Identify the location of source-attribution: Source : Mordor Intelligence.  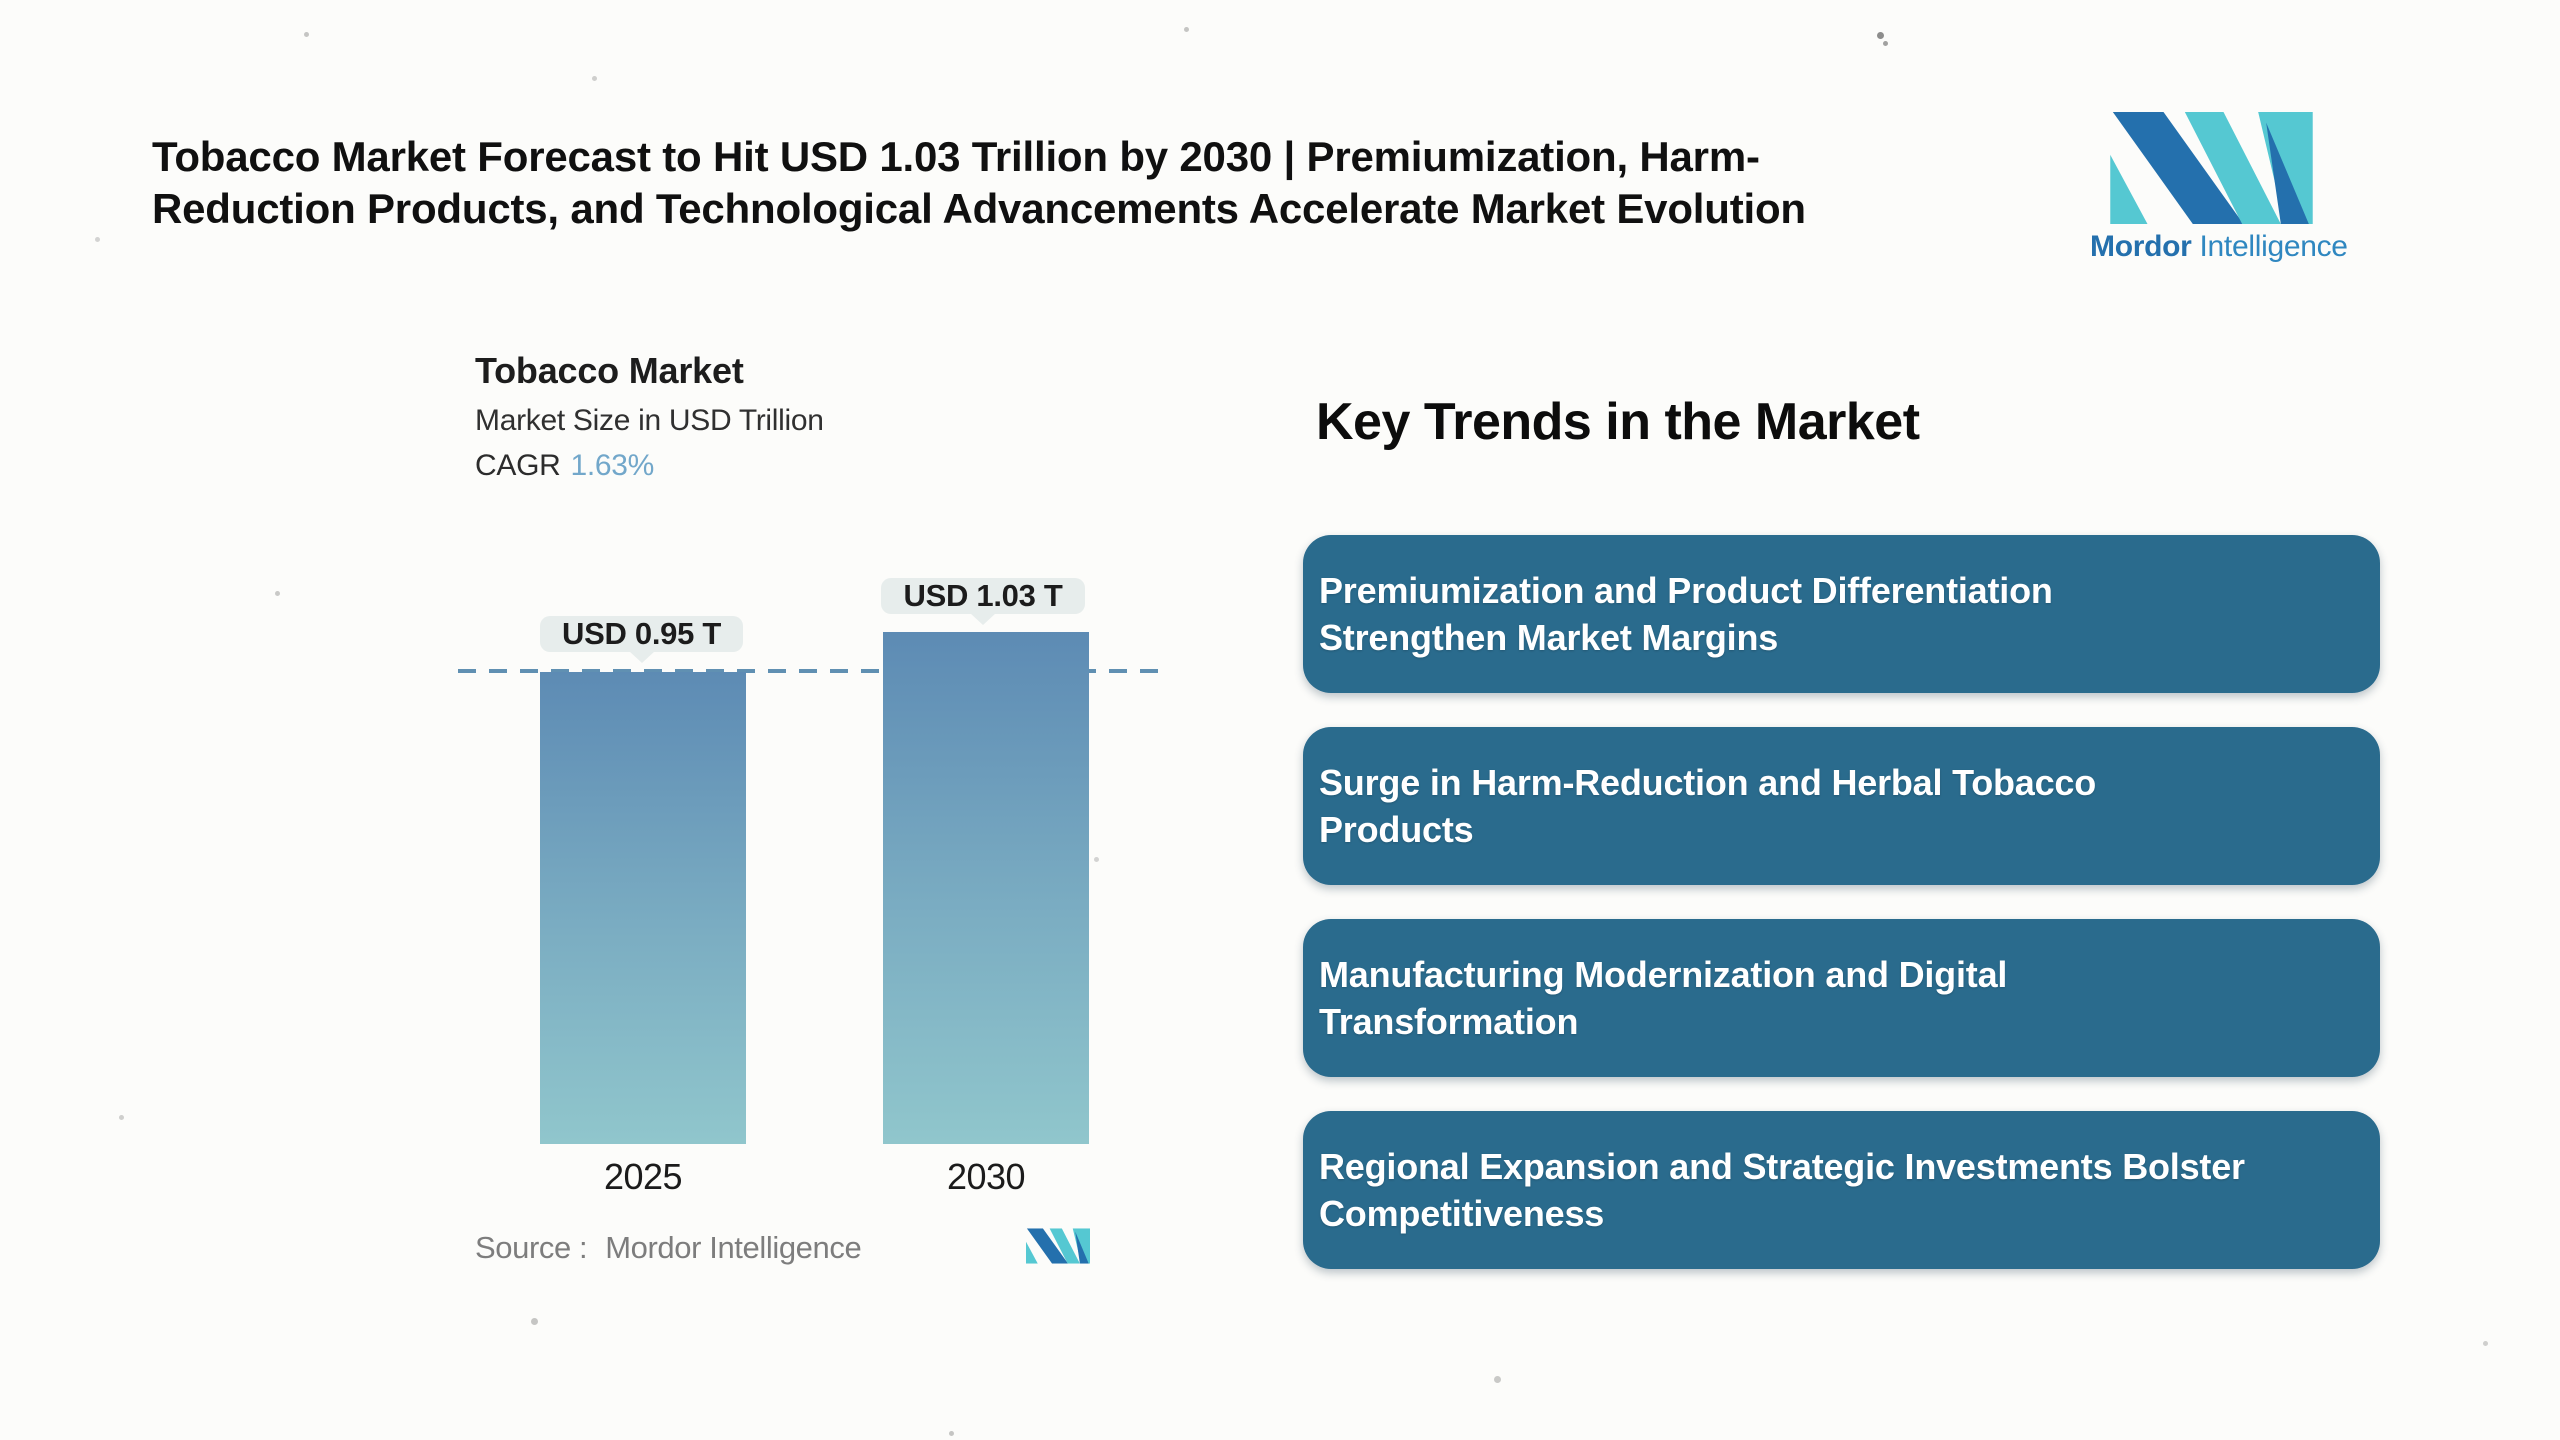
(668, 1248).